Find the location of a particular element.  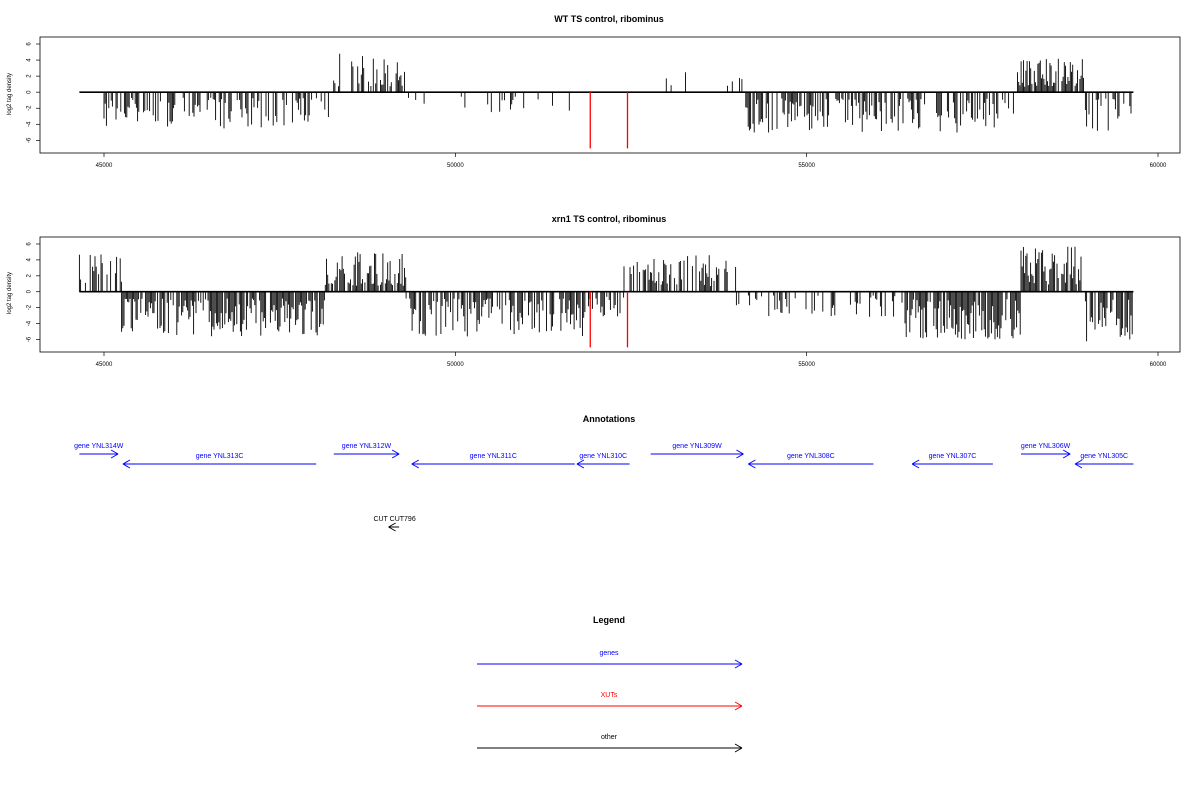

legend-arrow-xuts is located at coordinates (610, 706).